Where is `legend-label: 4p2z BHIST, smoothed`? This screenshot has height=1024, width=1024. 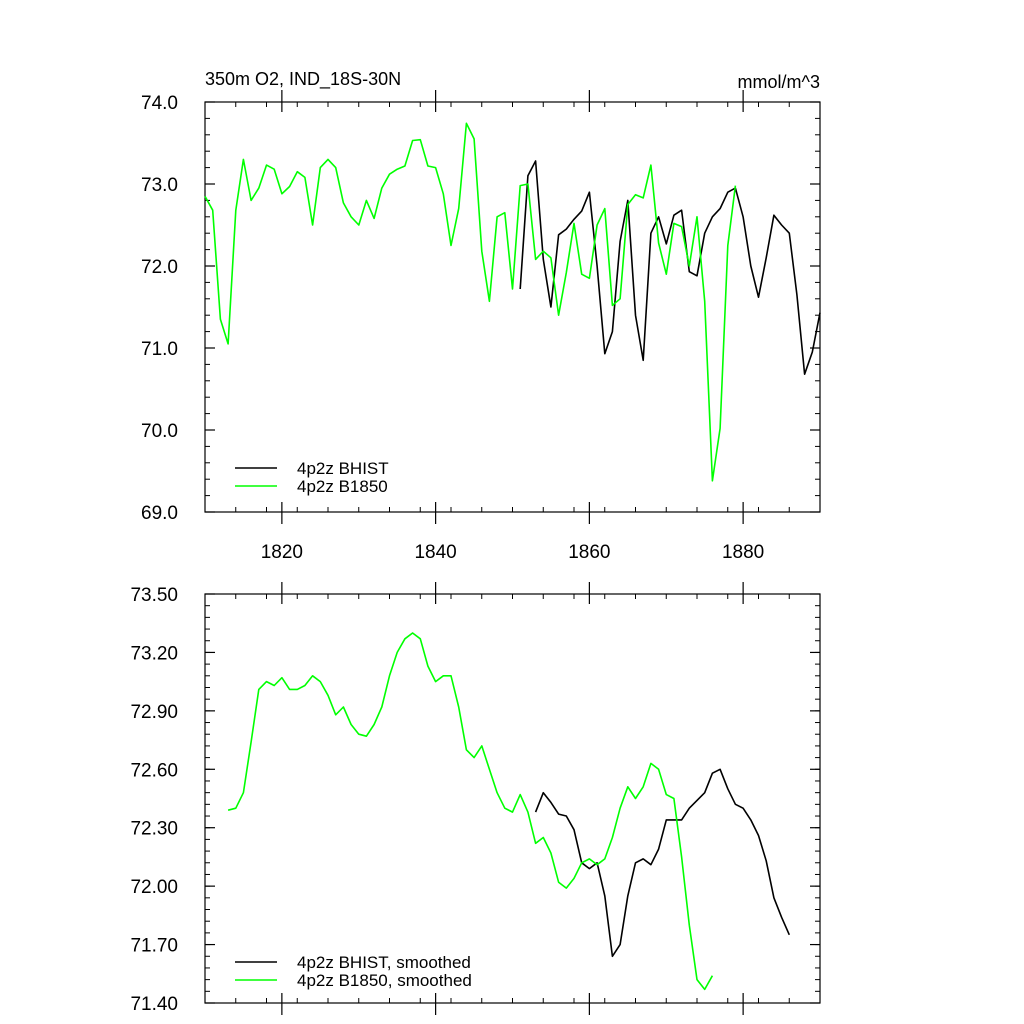 legend-label: 4p2z BHIST, smoothed is located at coordinates (384, 962).